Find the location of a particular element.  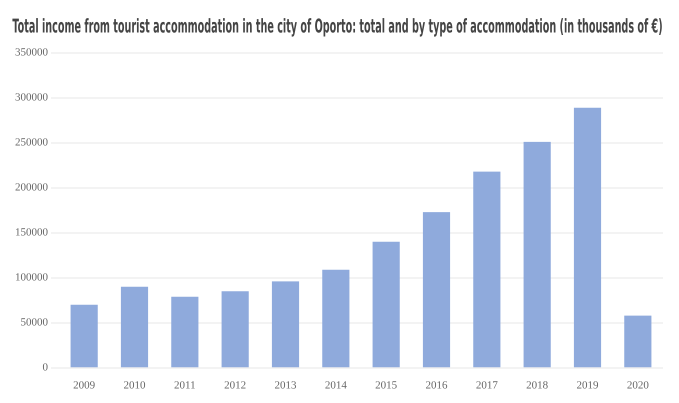

x-tick-label: 2014 is located at coordinates (336, 385).